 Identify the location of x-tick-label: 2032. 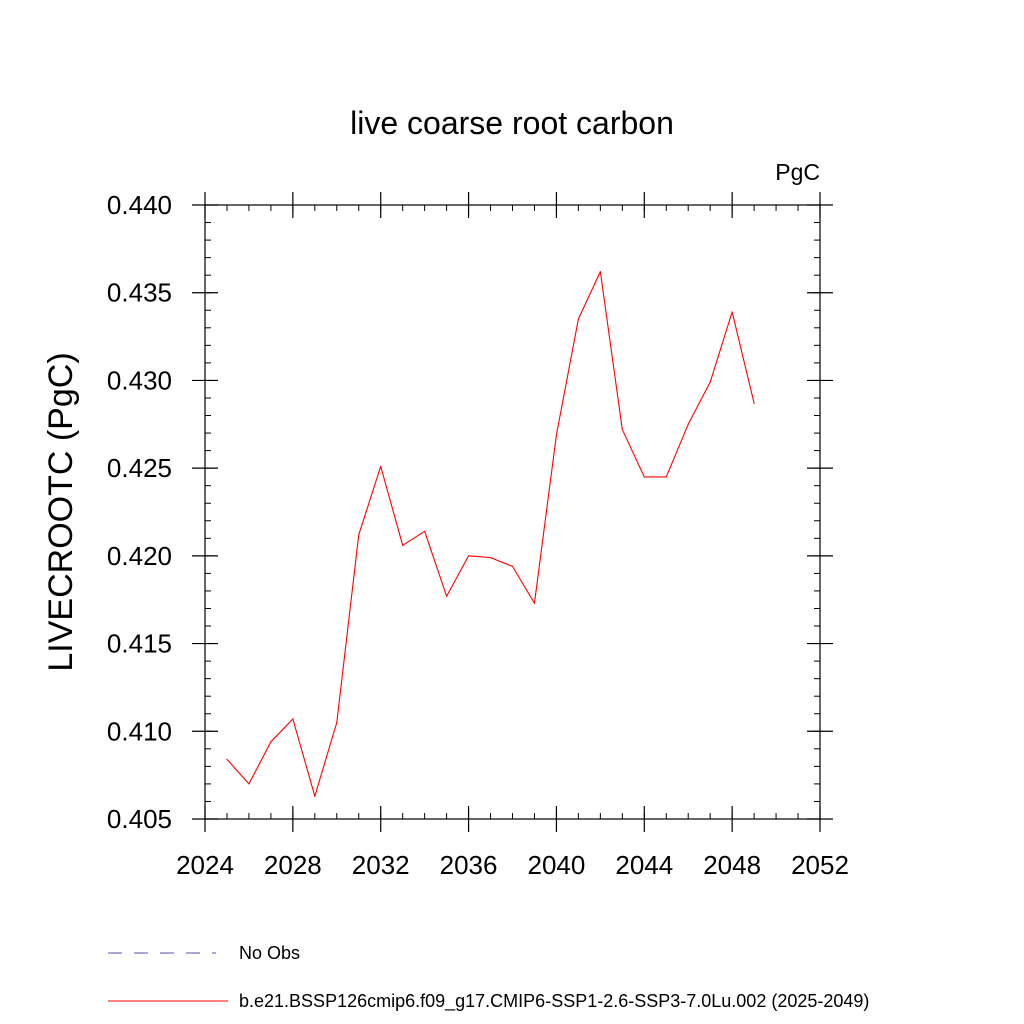
(381, 865).